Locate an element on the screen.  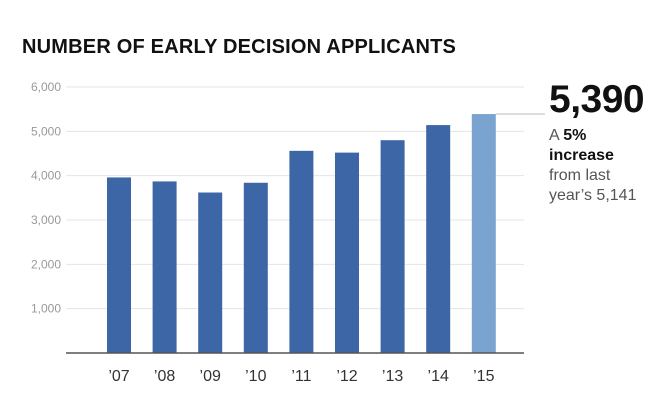
x-axis-labels: ’07 ’08 ’09 ’10 ’11 ’12 ’13 ’14 ’15 is located at coordinates (301, 376).